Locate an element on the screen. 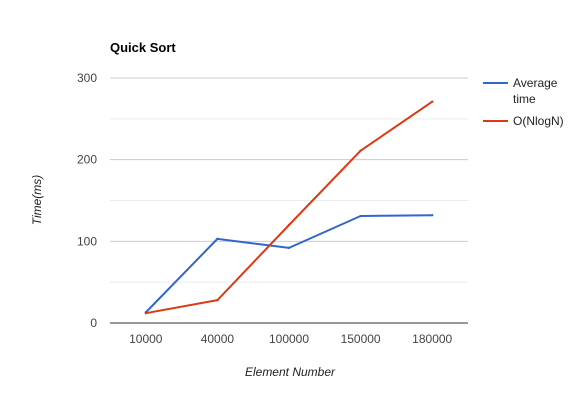  legend: Average time O(NlogN) is located at coordinates (523, 102).